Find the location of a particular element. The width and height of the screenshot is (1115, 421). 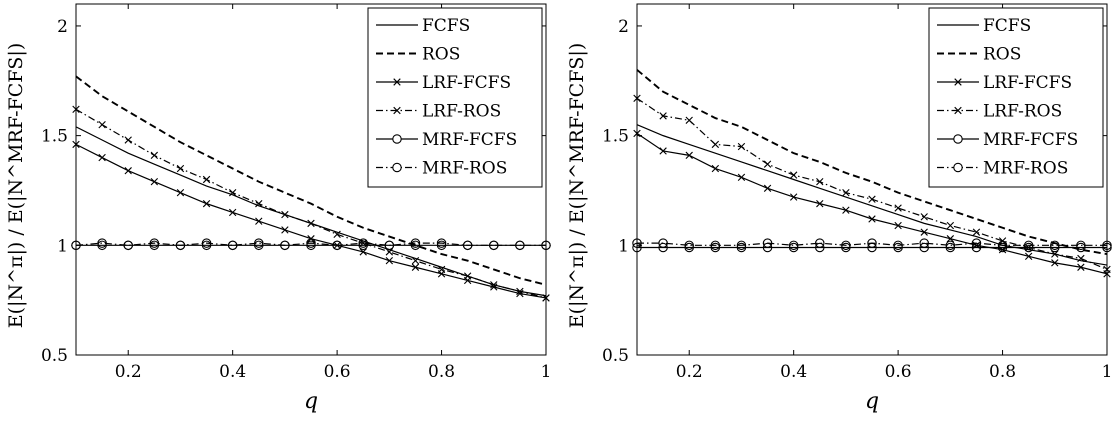

legend: FCFS ROS LRF-FCFS LRF-ROS MRF-FCFS MRF-ROS is located at coordinates (1016, 97).